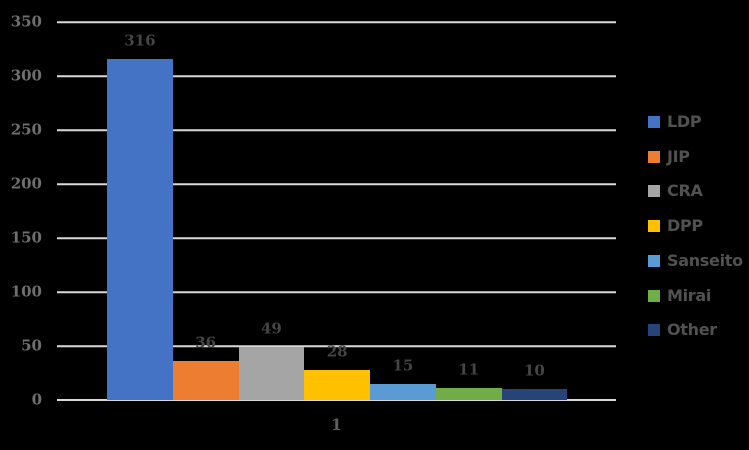  I want to click on legend-item-jip: JIP, so click(669, 156).